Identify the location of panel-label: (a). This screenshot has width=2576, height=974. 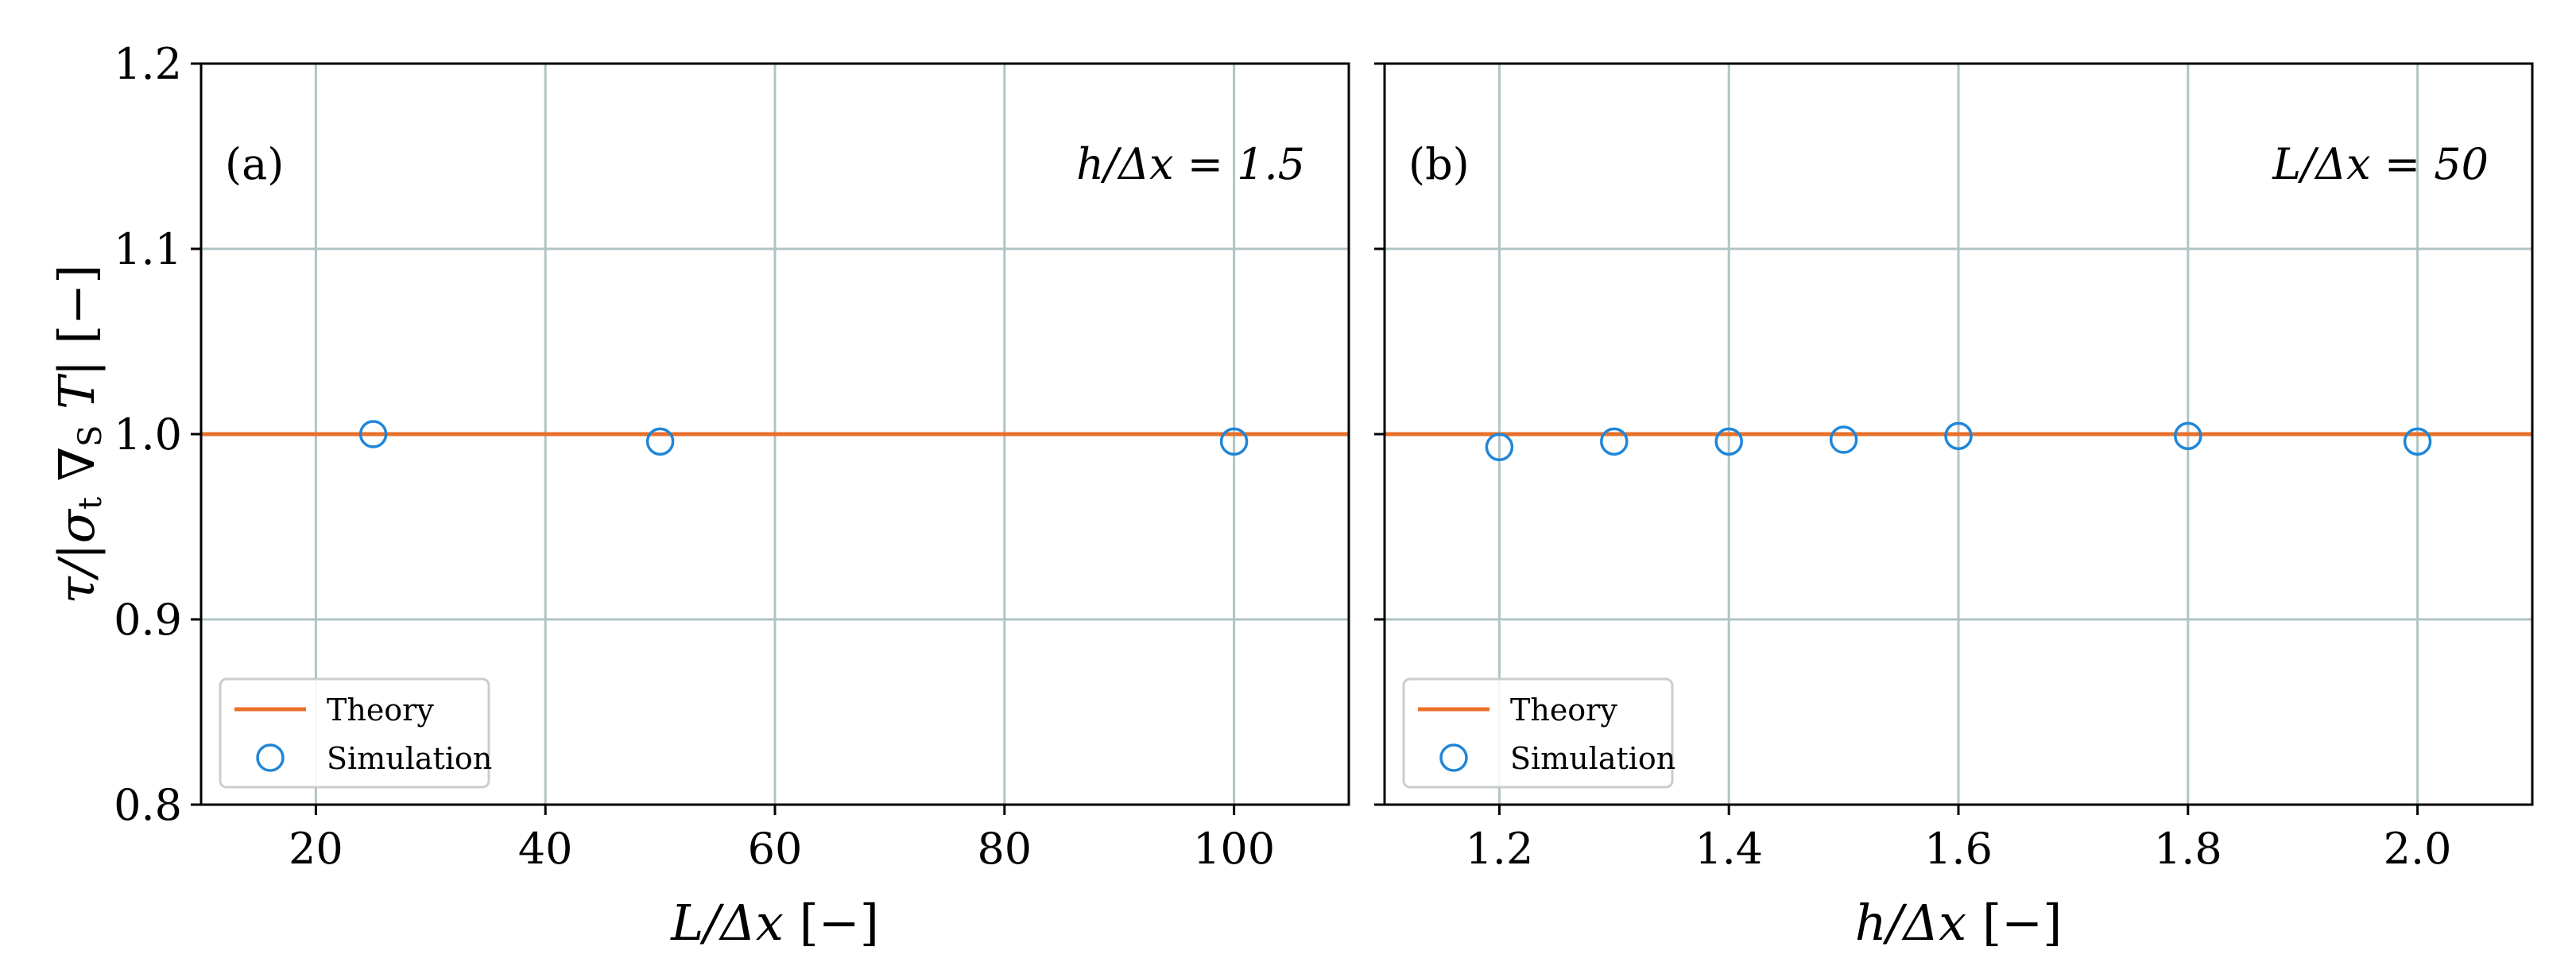
(254, 164).